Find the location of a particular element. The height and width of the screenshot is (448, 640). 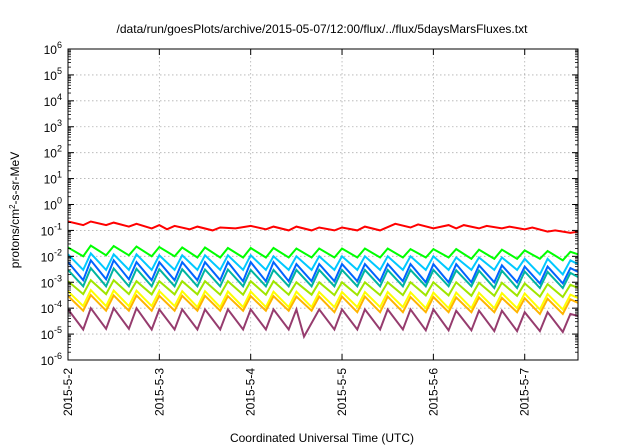

y-tick-exponent: 1 is located at coordinates (59, 175).